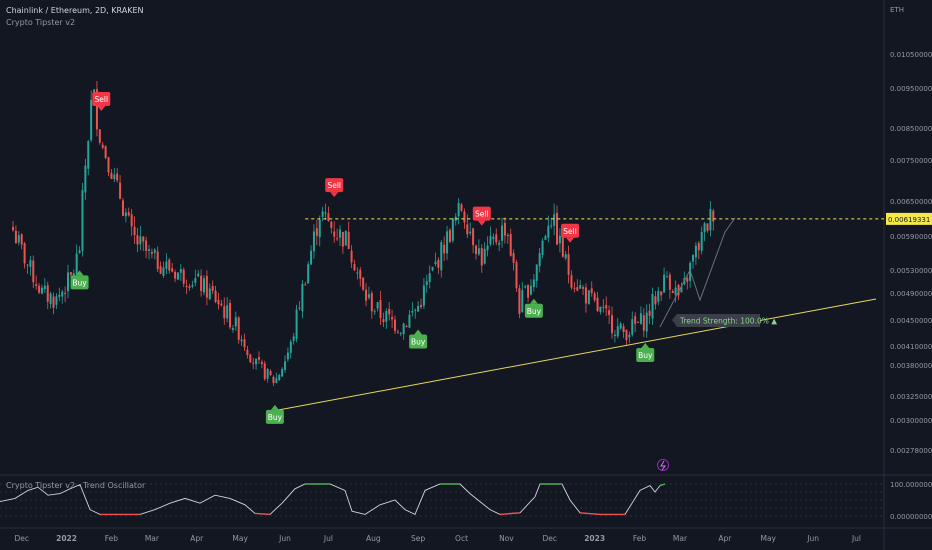 The height and width of the screenshot is (550, 932). I want to click on price-axis-tick: 0.00410000, so click(911, 347).